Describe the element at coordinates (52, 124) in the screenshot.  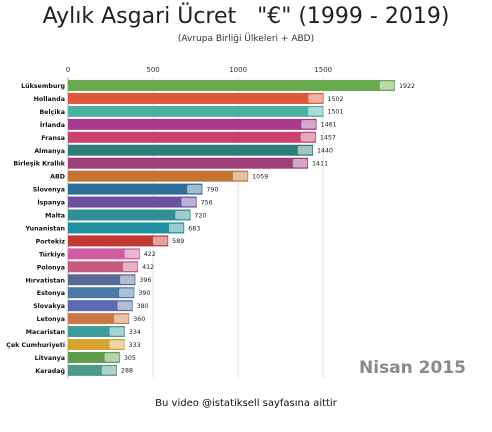
I see `category-label: İrlanda` at that location.